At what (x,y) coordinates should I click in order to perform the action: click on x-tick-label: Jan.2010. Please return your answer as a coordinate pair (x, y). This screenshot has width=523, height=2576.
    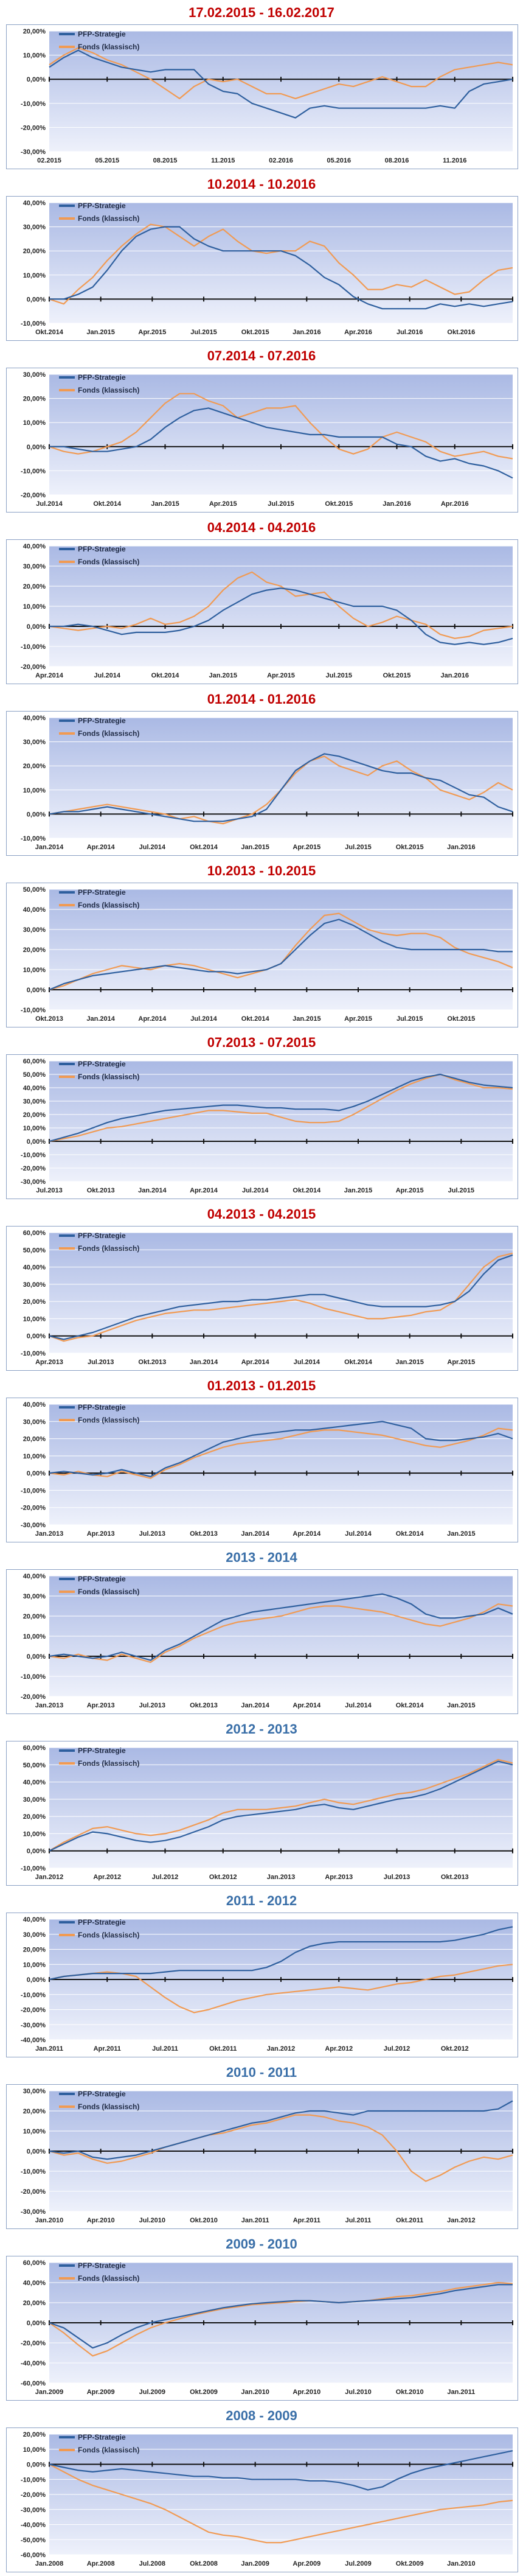
    Looking at the image, I should click on (255, 2392).